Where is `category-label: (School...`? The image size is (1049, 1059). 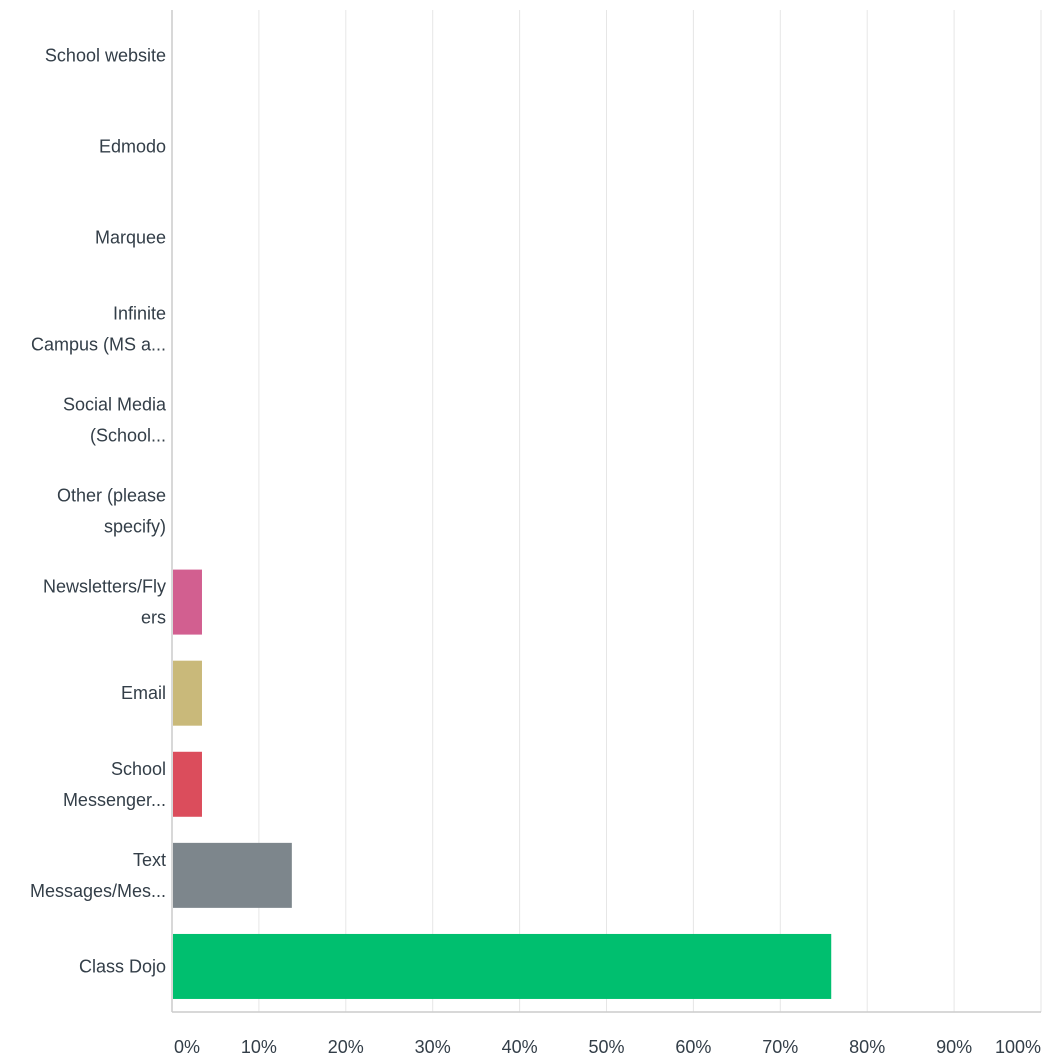
category-label: (School... is located at coordinates (128, 435).